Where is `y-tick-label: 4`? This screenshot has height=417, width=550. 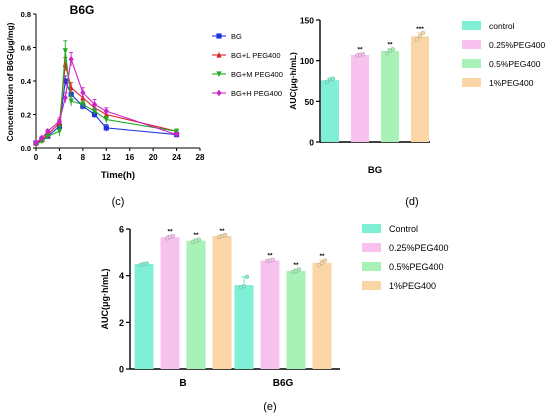 y-tick-label: 4 is located at coordinates (121, 276).